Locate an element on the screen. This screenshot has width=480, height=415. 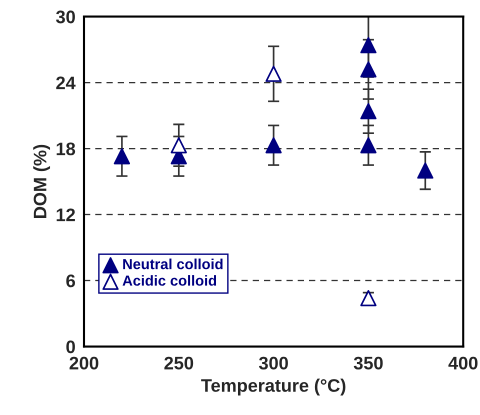
y-tick-label: 30 is located at coordinates (65, 17).